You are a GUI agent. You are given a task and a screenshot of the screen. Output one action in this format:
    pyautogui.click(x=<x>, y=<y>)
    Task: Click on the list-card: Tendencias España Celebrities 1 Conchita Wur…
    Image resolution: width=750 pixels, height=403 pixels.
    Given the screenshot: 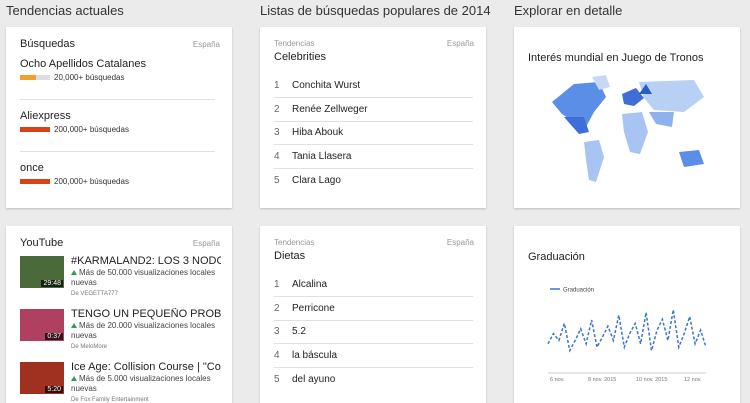 What is the action you would take?
    pyautogui.click(x=373, y=117)
    